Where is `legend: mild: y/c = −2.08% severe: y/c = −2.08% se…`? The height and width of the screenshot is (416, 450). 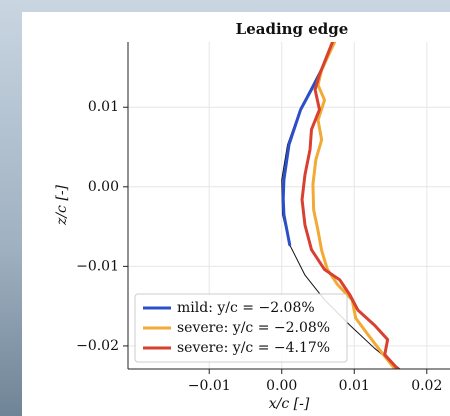
legend: mild: y/c = −2.08% severe: y/c = −2.08% se… is located at coordinates (241, 328).